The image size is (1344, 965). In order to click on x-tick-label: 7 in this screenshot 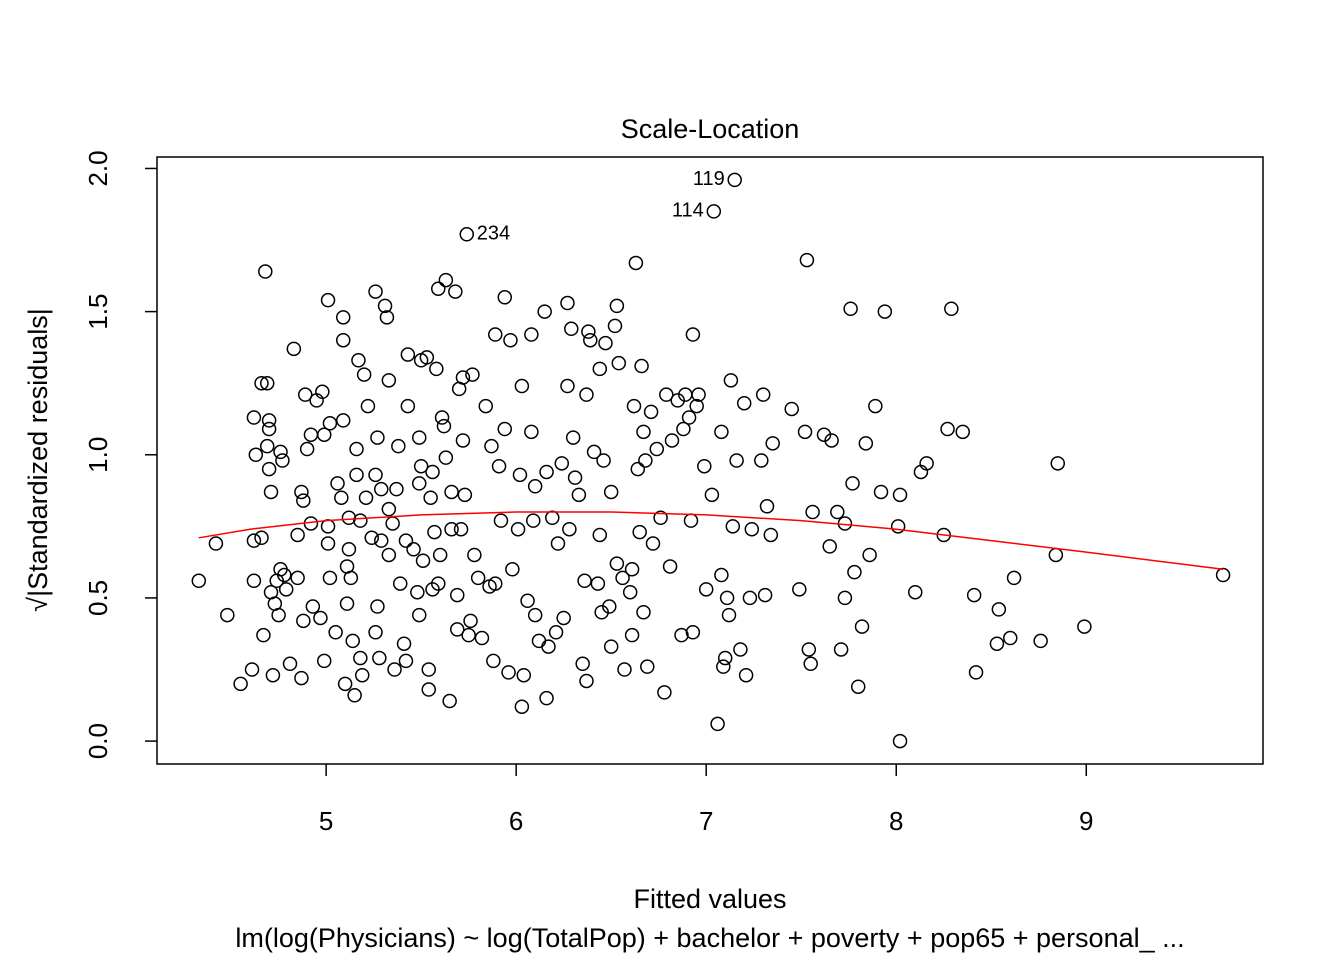, I will do `click(706, 821)`.